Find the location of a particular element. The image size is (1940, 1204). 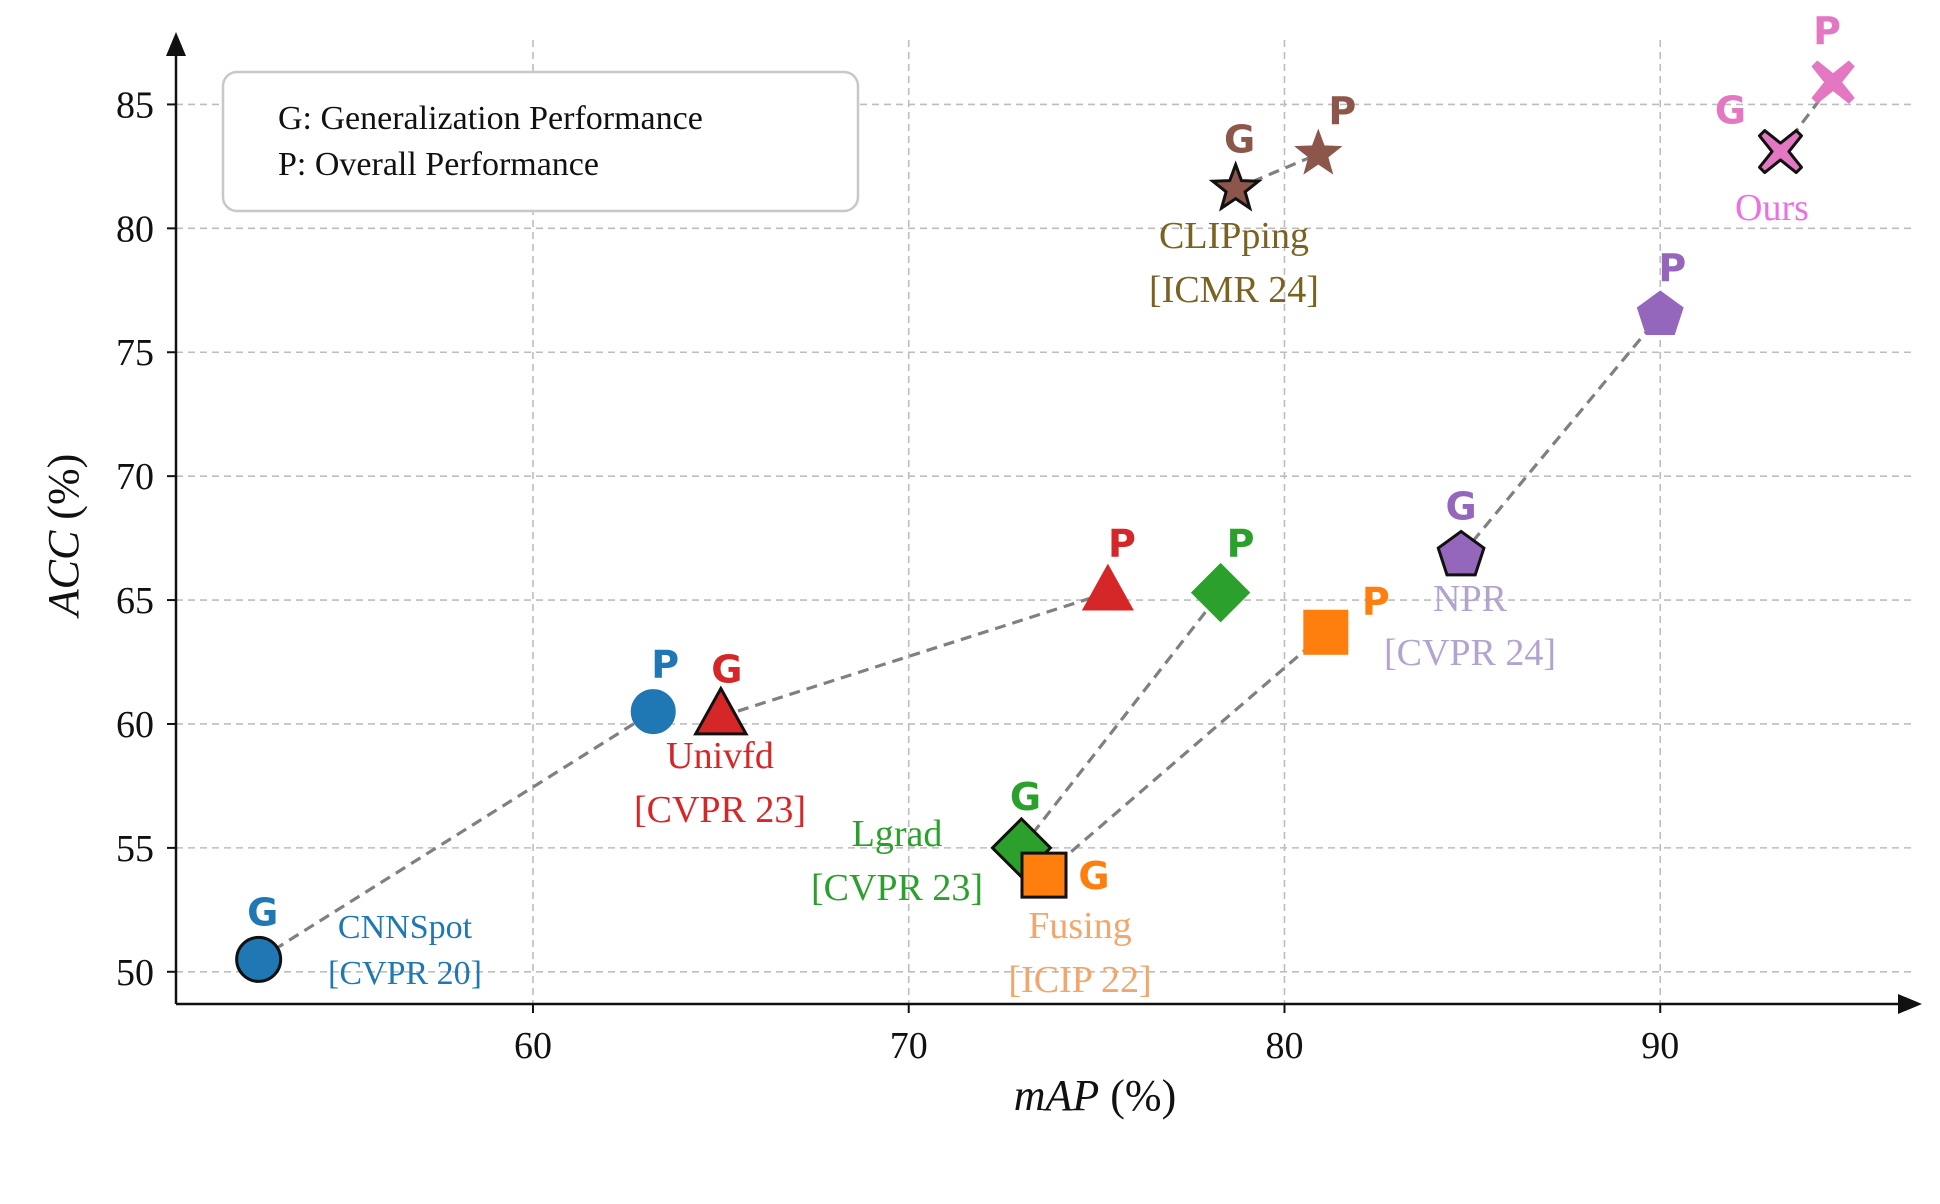

y-axis-label: ACC (%) is located at coordinates (63, 537).